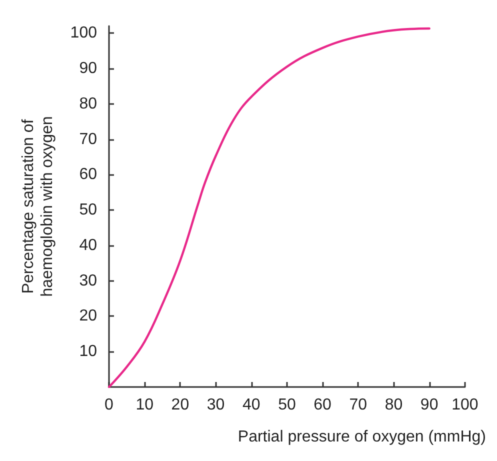  I want to click on y-tick-label: 10, so click(88, 351).